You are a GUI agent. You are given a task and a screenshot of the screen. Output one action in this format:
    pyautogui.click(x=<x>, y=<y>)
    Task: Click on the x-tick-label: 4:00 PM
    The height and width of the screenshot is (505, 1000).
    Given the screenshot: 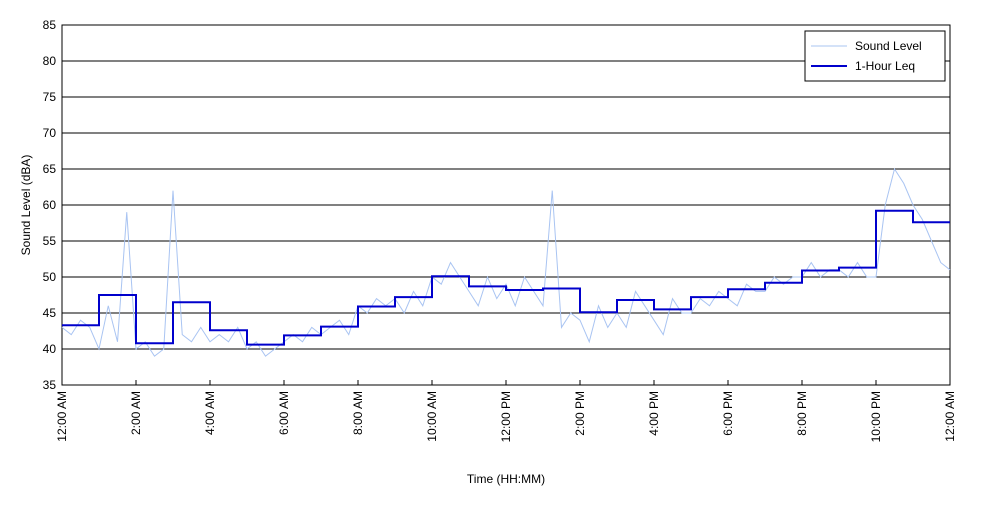 What is the action you would take?
    pyautogui.click(x=654, y=413)
    